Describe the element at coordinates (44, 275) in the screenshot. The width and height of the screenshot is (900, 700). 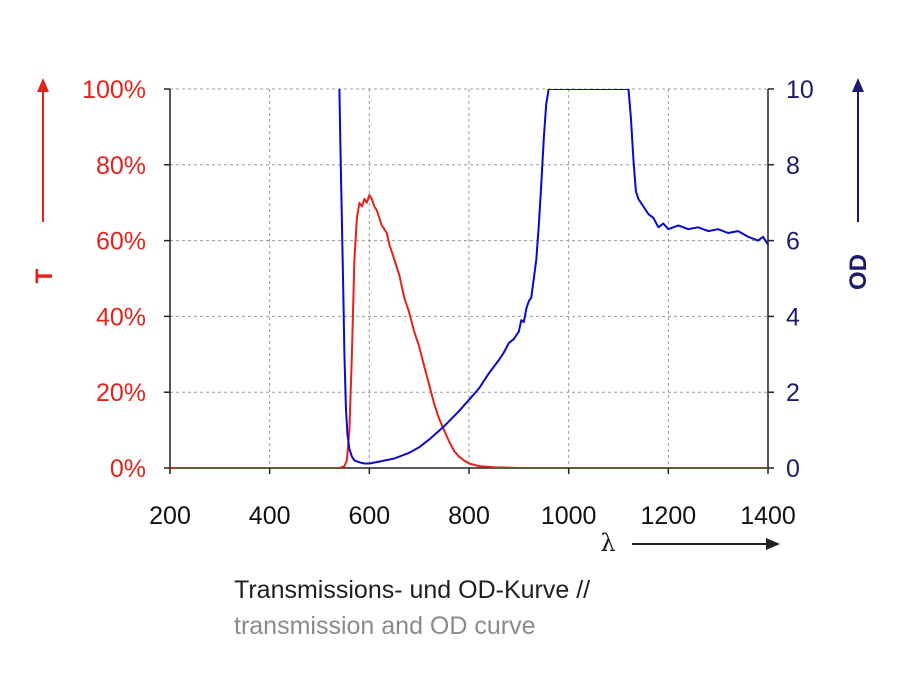
I see `left-axis-title: T` at that location.